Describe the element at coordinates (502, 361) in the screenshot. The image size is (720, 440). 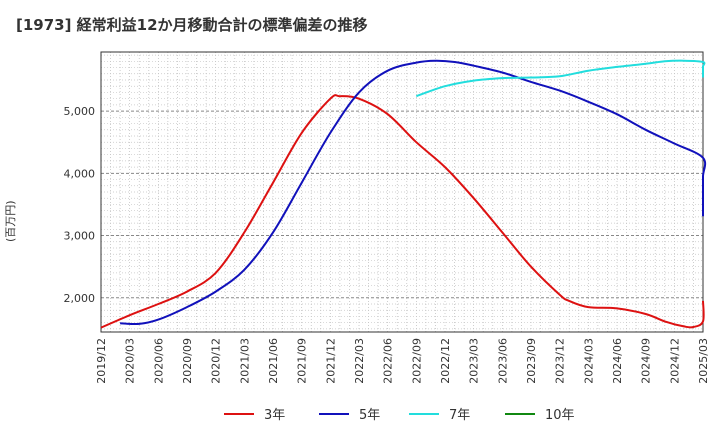
I see `x-tick-label: 2023/06` at that location.